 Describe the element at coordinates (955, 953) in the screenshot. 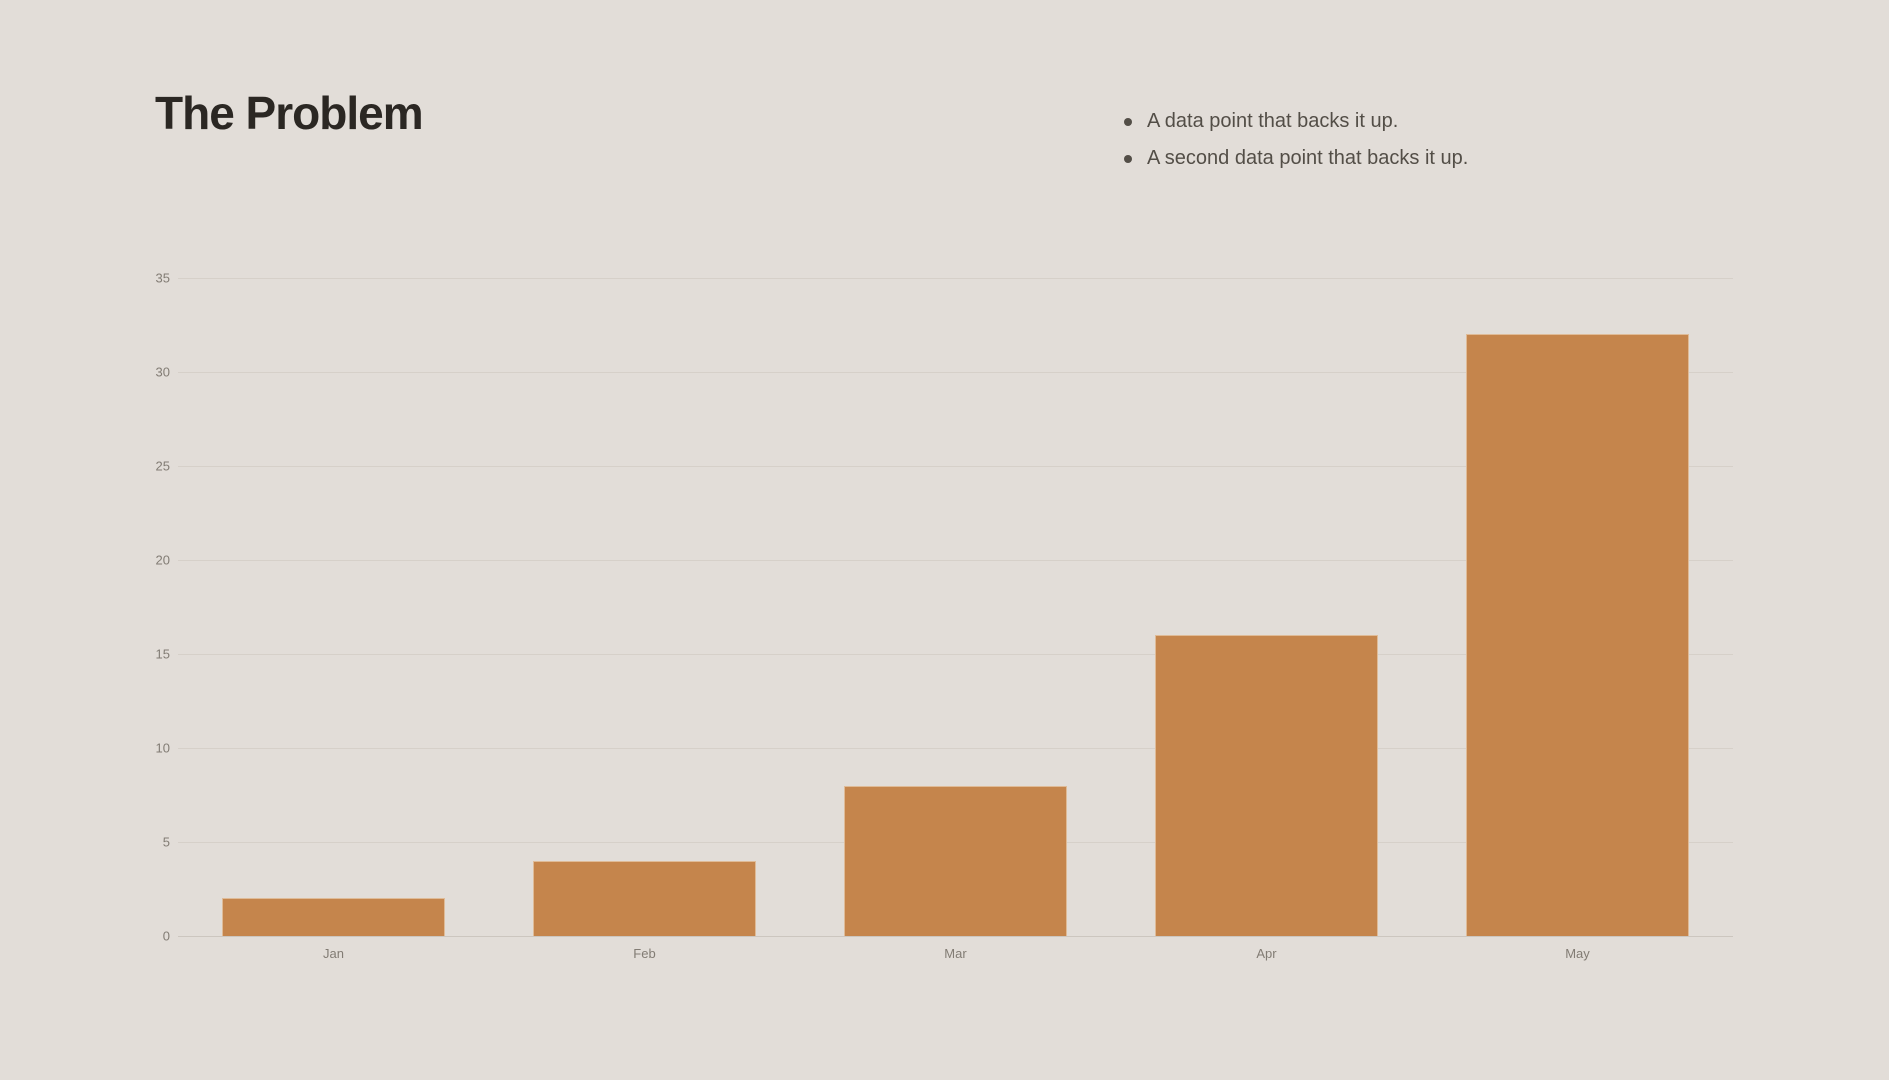

I see `x-tick-label: Mar` at that location.